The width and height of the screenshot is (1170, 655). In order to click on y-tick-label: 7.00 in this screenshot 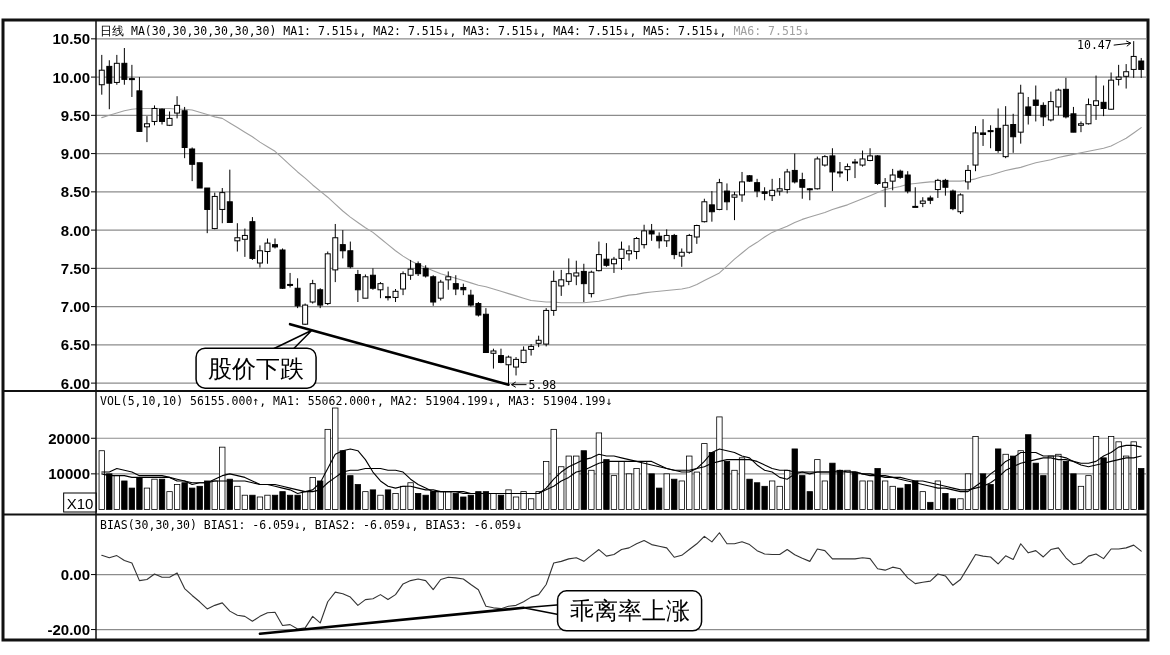, I will do `click(75, 307)`.